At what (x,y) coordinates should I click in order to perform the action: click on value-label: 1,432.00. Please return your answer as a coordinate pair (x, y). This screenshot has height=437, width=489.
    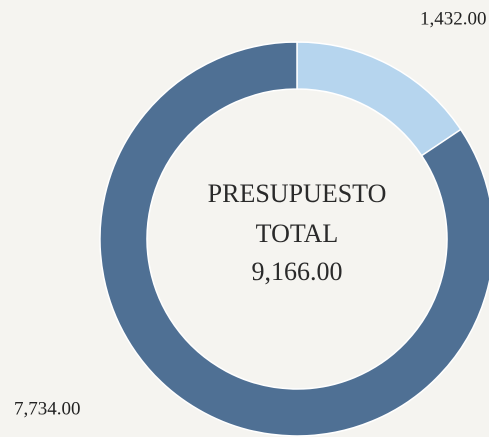
    Looking at the image, I should click on (453, 18).